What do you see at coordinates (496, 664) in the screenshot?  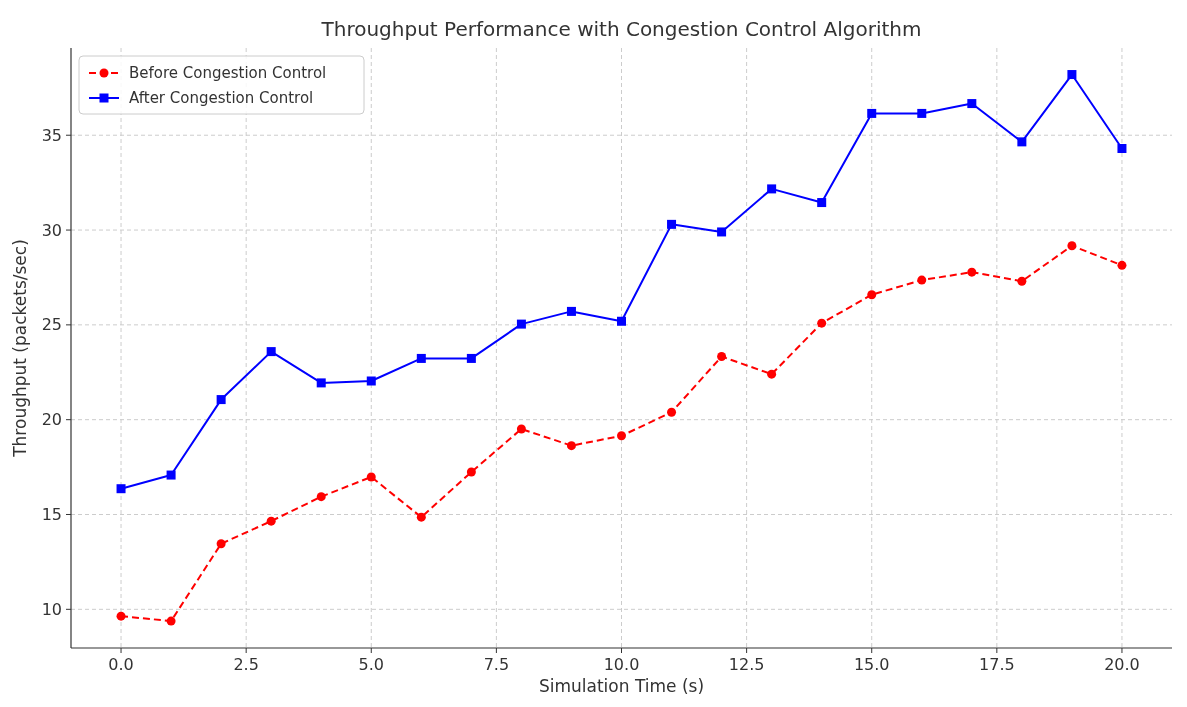 I see `x-tick-label: 7.5` at bounding box center [496, 664].